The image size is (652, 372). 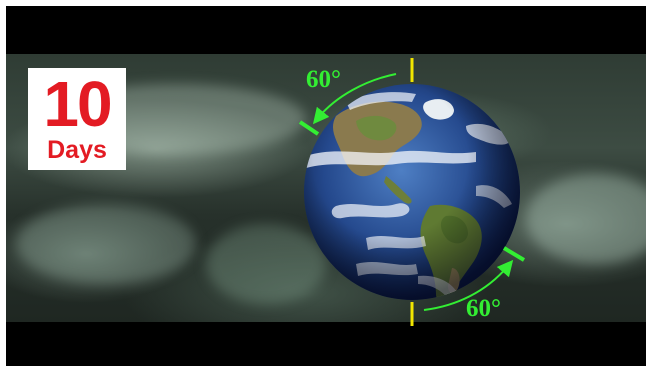 I want to click on top-angle-label: 60°, so click(x=323, y=79).